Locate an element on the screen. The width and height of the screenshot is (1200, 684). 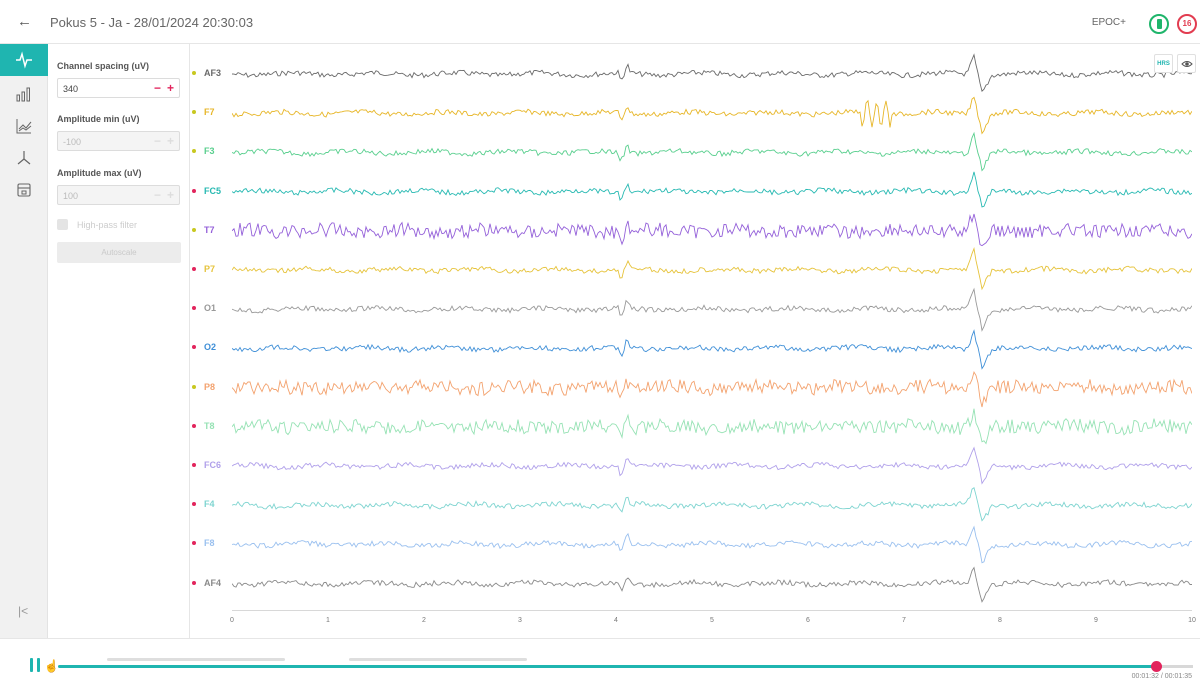
time-axis: 0 1 2 3 4 5 6 7 8 9 10 is located at coordinates (713, 620).